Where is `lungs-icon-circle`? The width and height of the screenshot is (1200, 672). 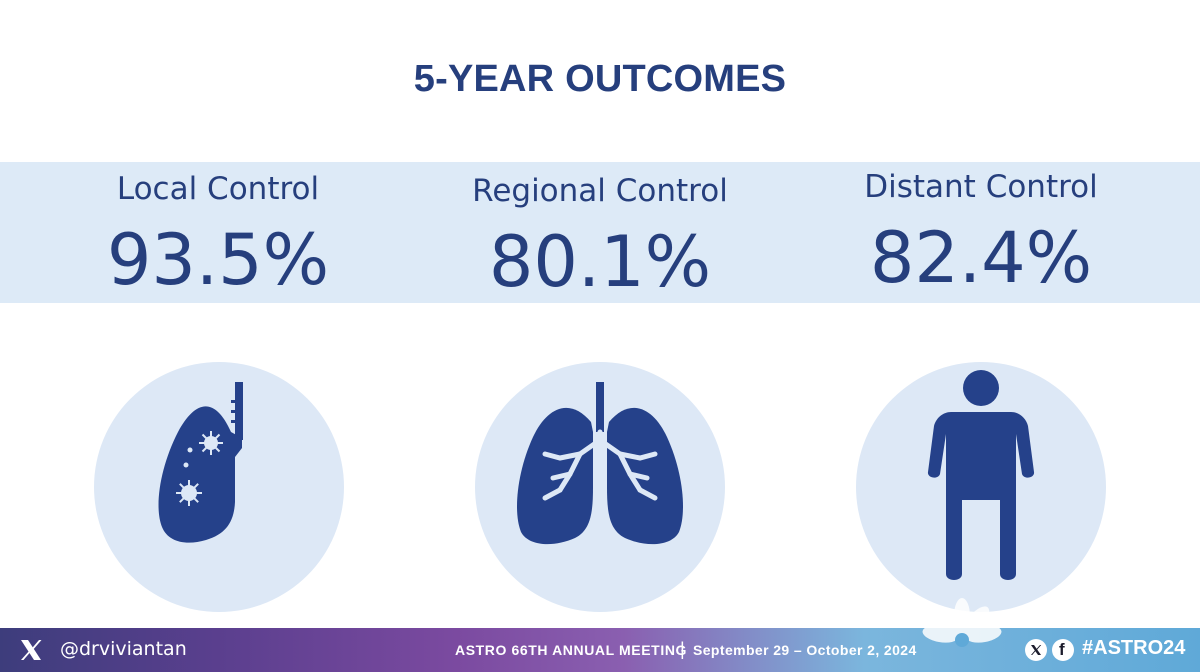
lungs-icon-circle is located at coordinates (600, 487).